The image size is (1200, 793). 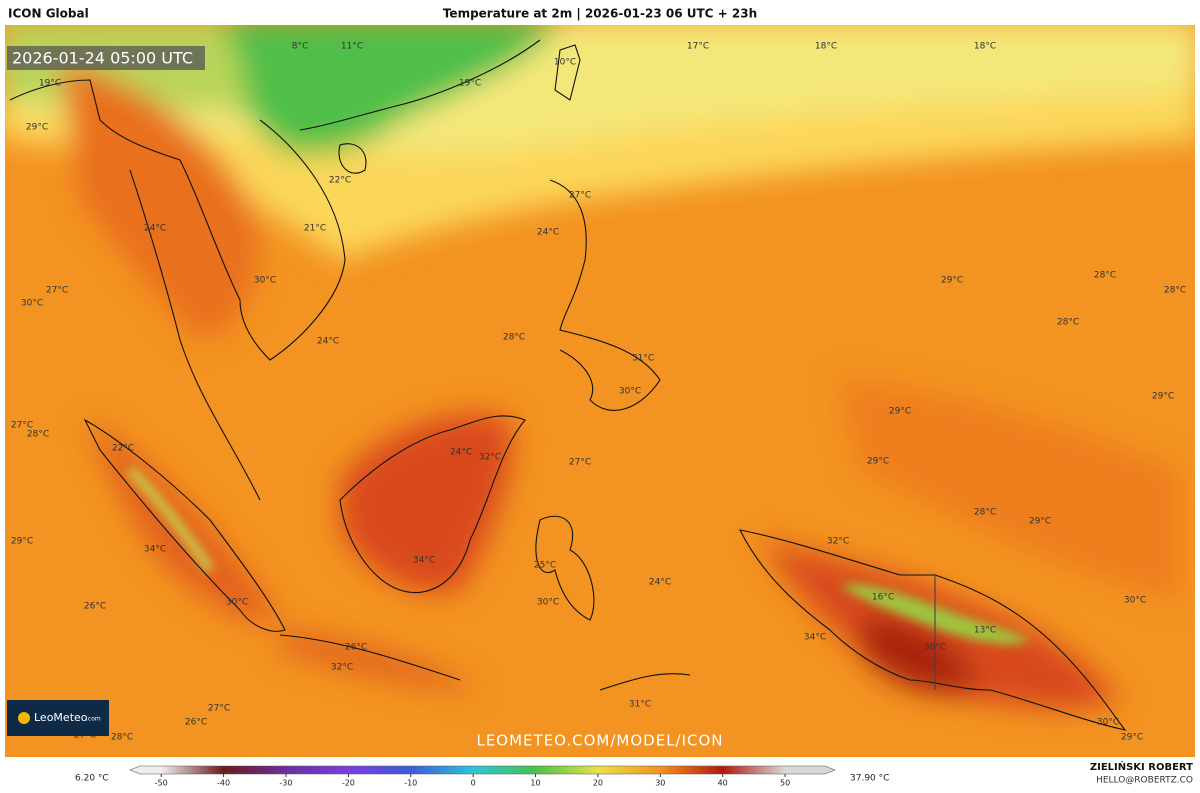 What do you see at coordinates (599, 741) in the screenshot?
I see `watermark: LEOMETEO.COM/MODEL/ICON` at bounding box center [599, 741].